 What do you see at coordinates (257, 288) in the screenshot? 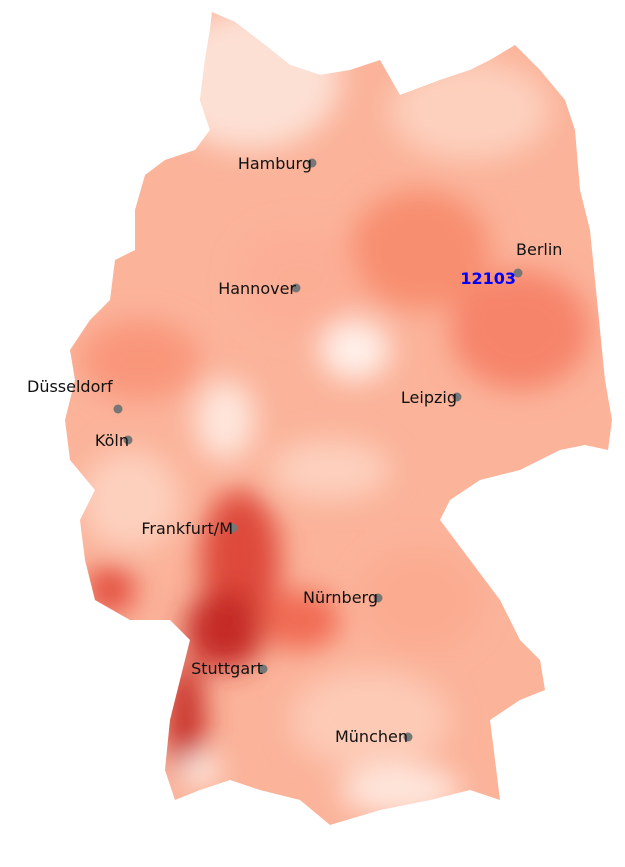
I see `city-label: Hannover` at bounding box center [257, 288].